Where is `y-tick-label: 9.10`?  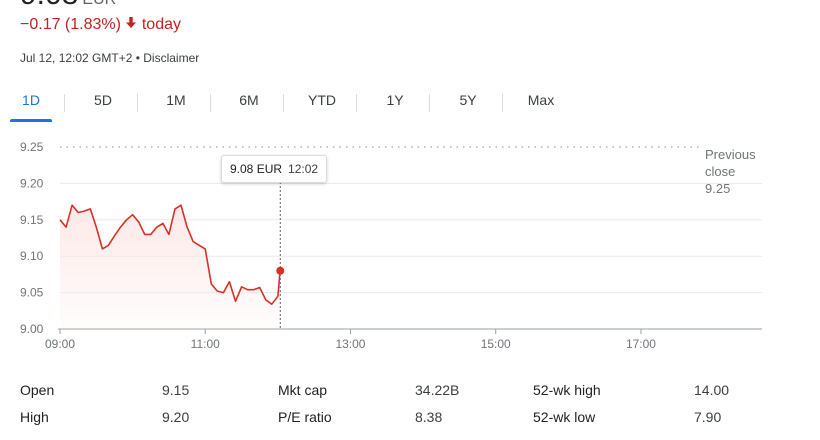 y-tick-label: 9.10 is located at coordinates (32, 256).